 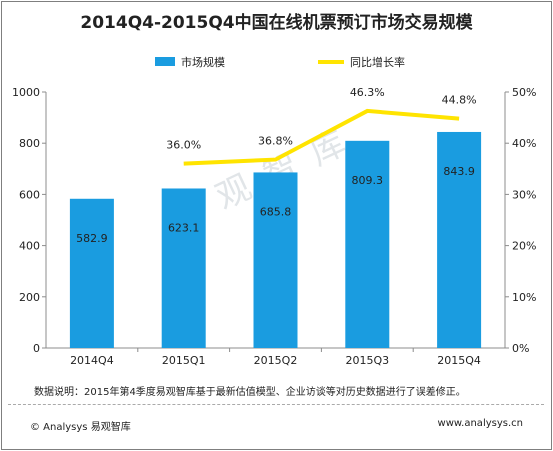 What do you see at coordinates (276, 211) in the screenshot?
I see `bar-data-label: 685.8` at bounding box center [276, 211].